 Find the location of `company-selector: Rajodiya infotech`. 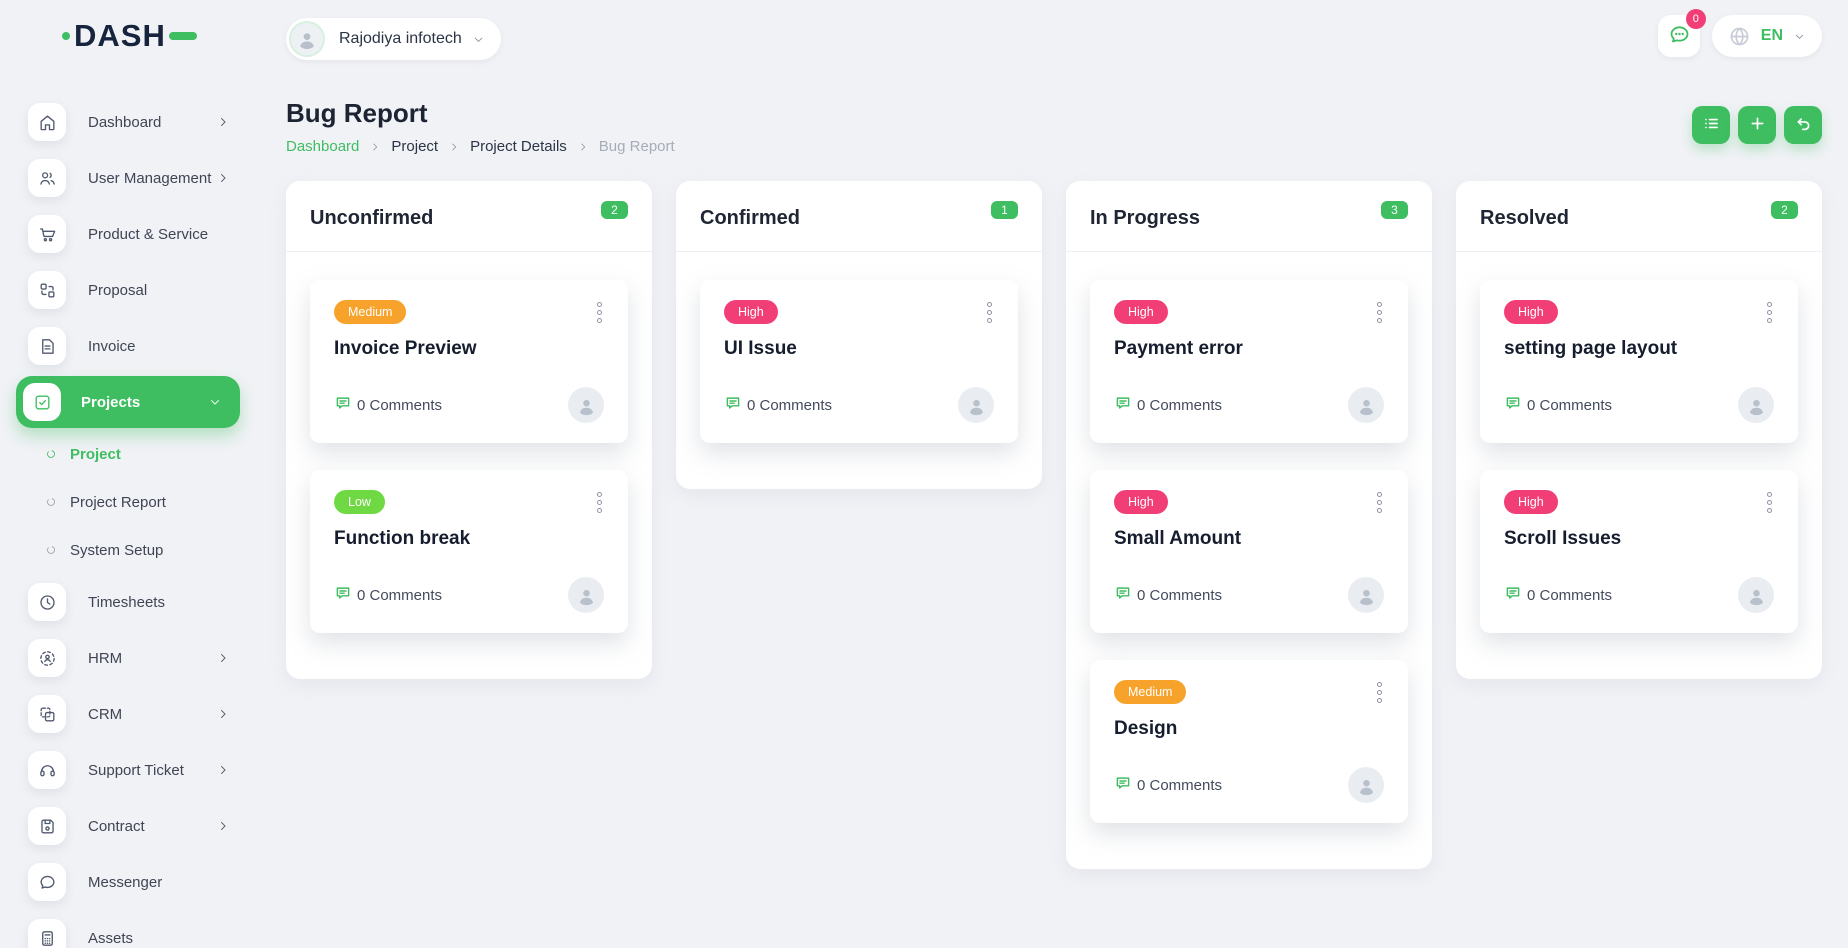

company-selector: Rajodiya infotech is located at coordinates (393, 39).